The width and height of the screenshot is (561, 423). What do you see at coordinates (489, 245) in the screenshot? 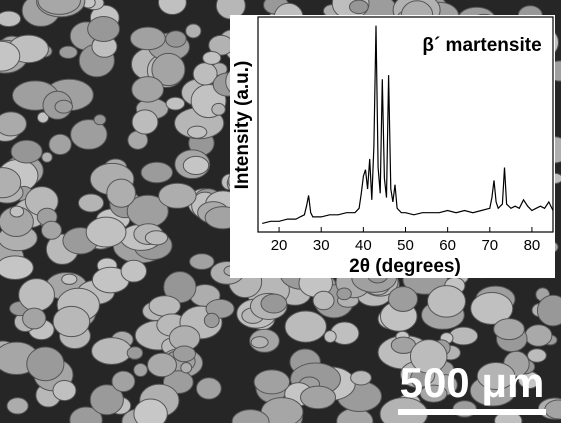
I see `x-tick-label: 70` at bounding box center [489, 245].